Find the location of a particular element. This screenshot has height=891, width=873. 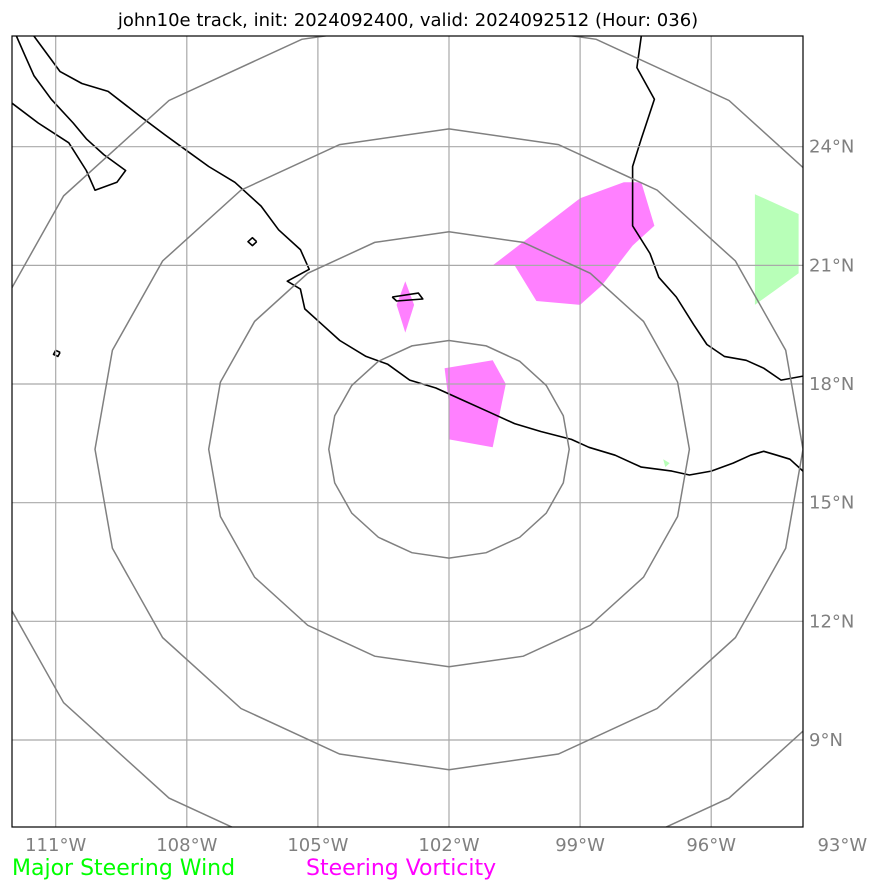

latitude-tick-label: 18°N is located at coordinates (831, 384).